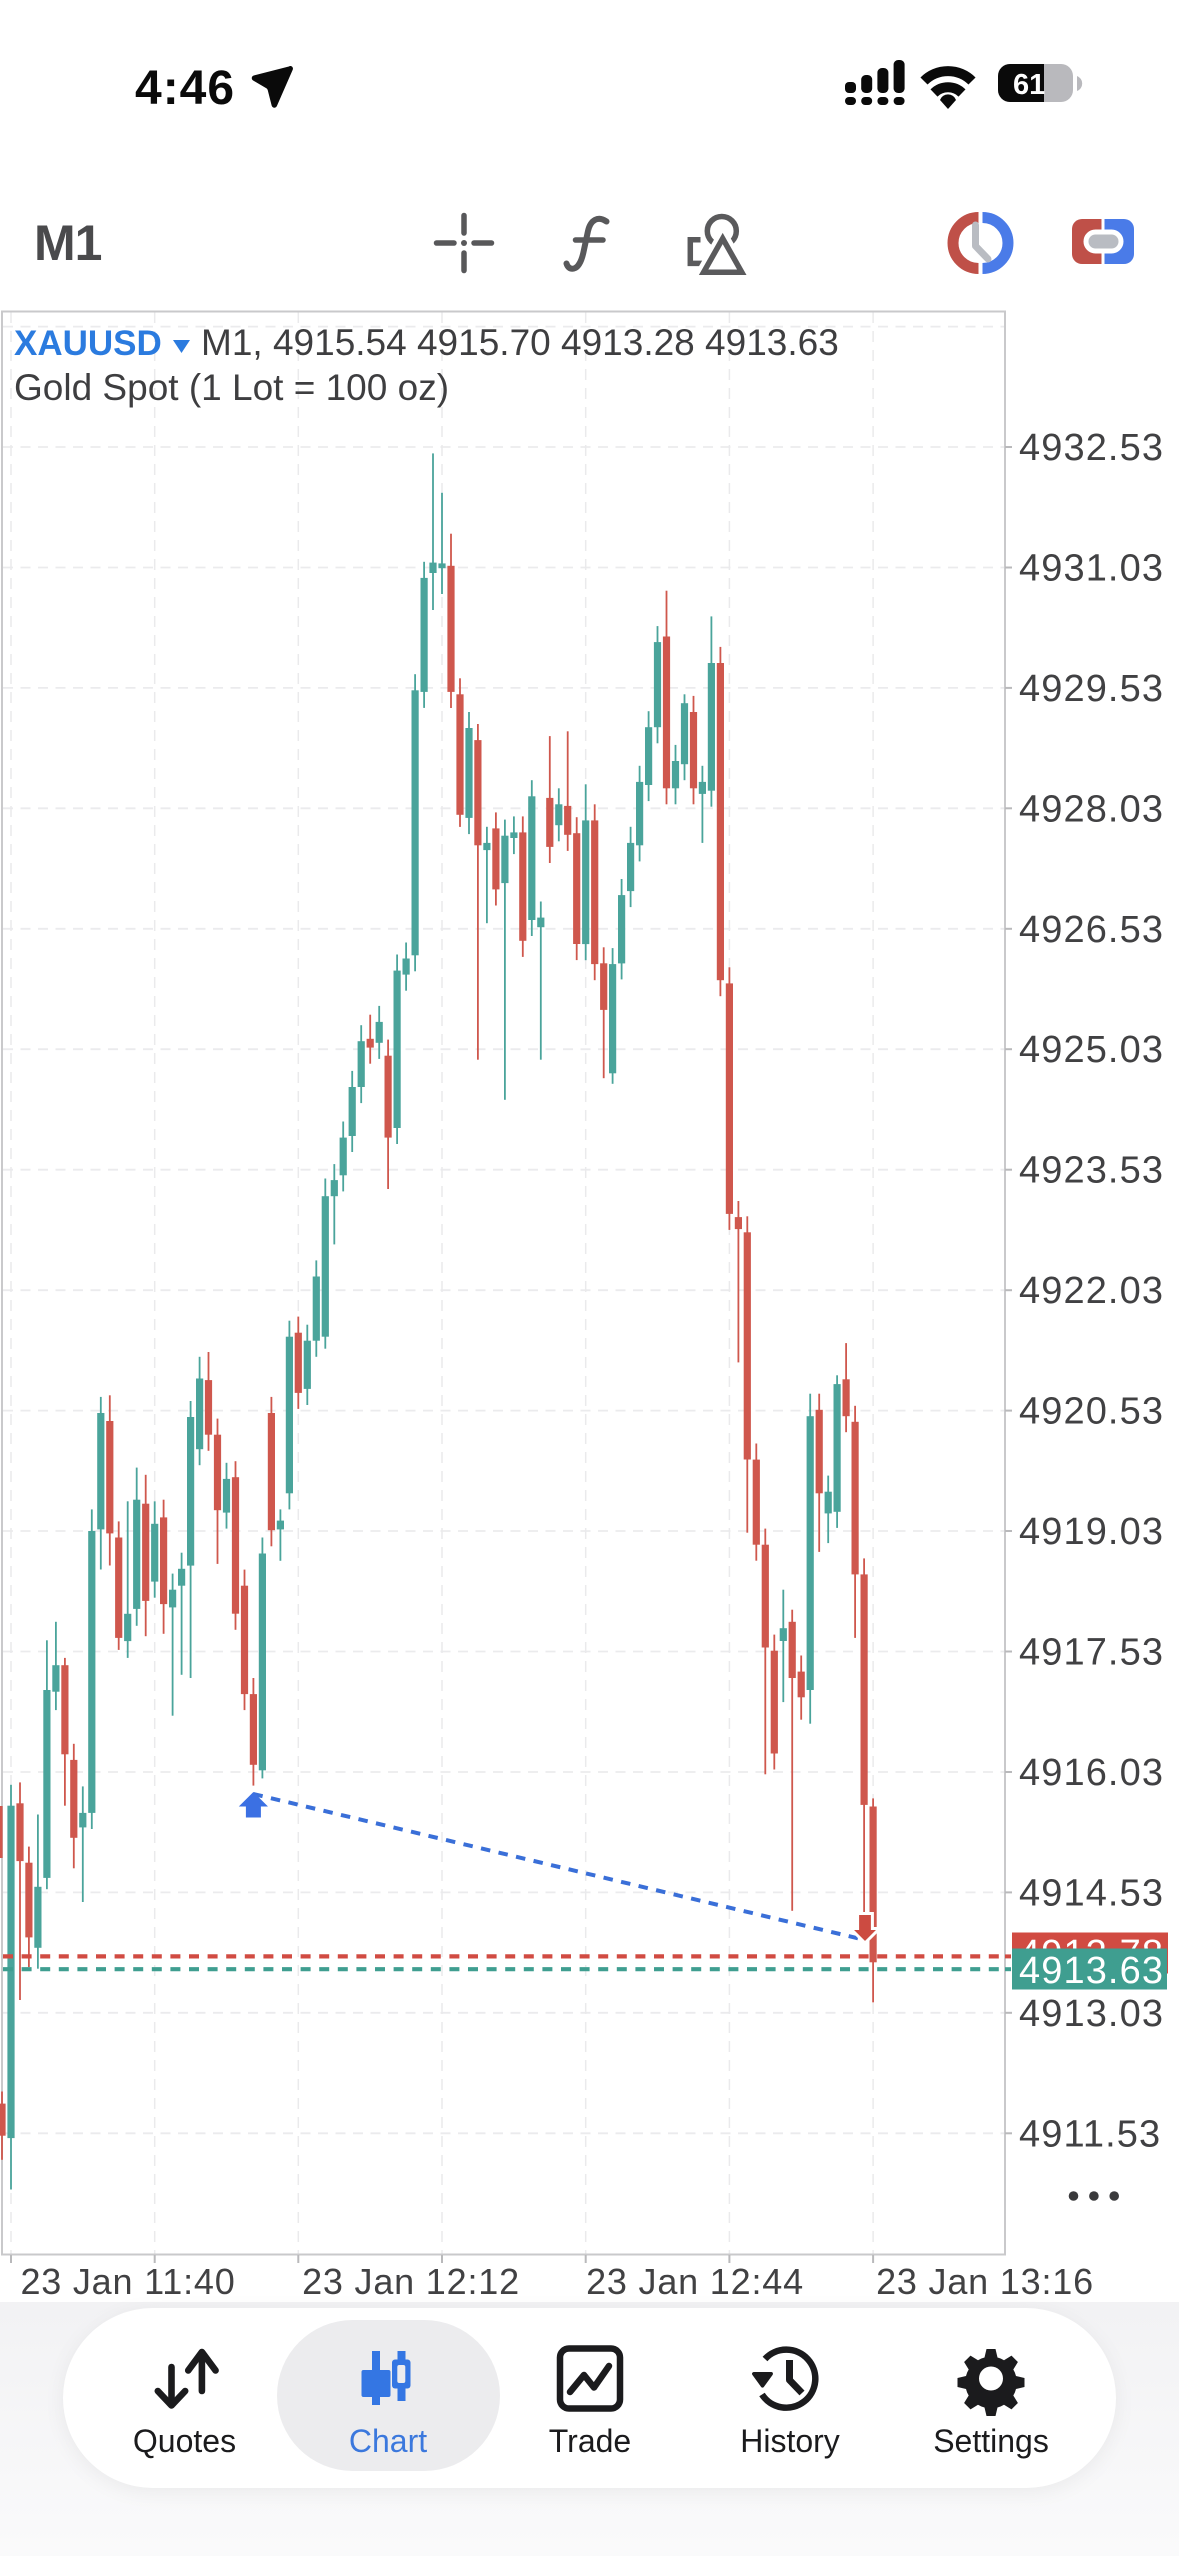 The image size is (1179, 2556). Describe the element at coordinates (1091, 689) in the screenshot. I see `svg-text: 4929.53` at that location.